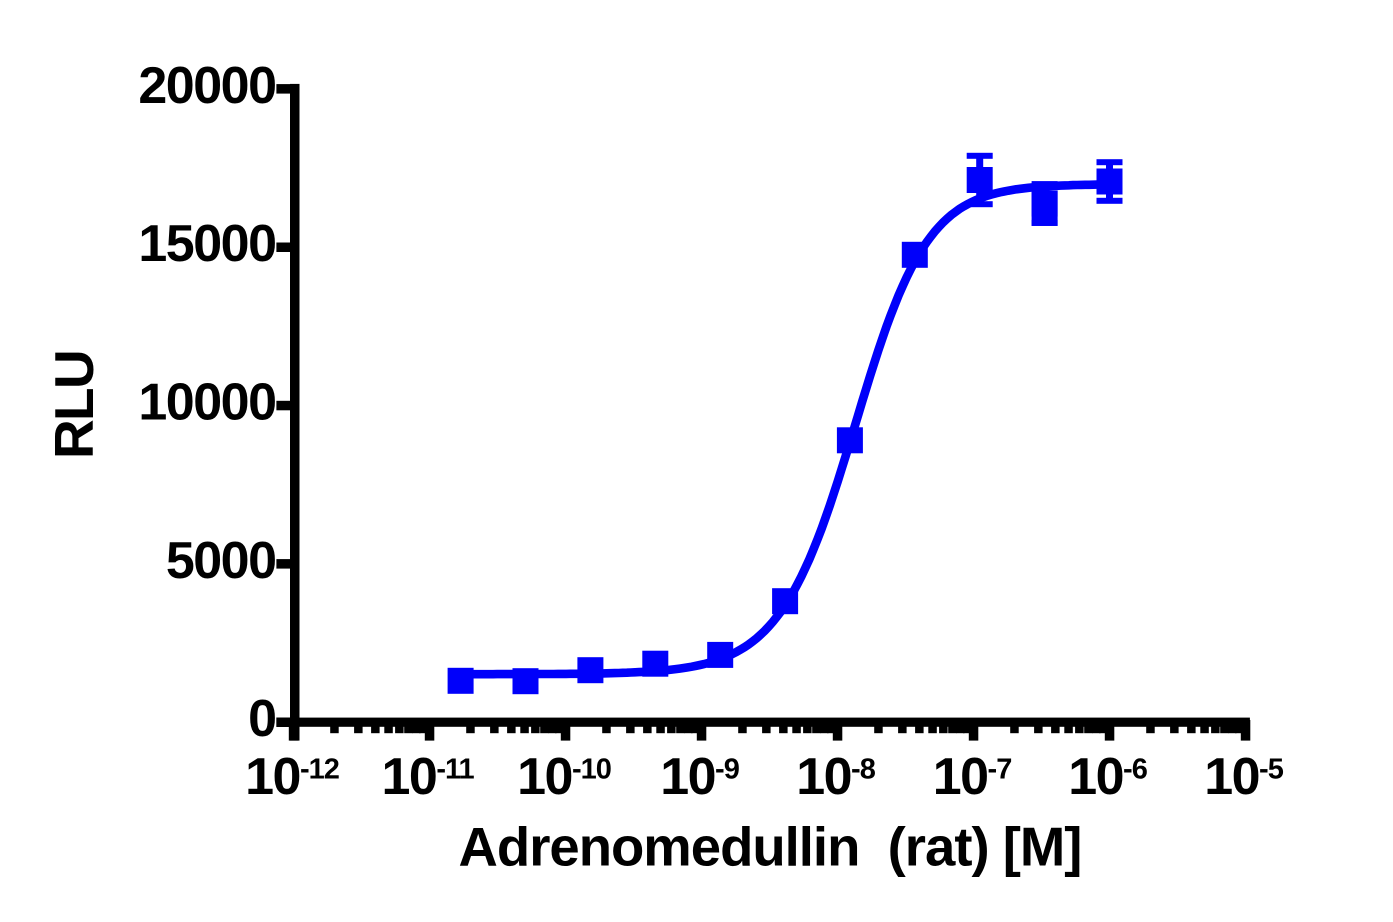 The image size is (1393, 922). Describe the element at coordinates (770, 846) in the screenshot. I see `svg-text: Adrenomedullin (rat) [M]` at that location.